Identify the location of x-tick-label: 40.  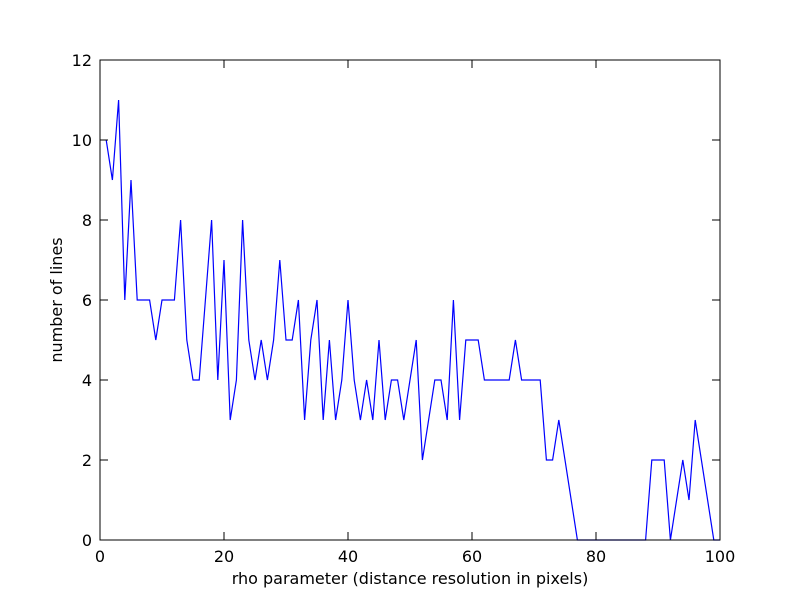
(348, 556).